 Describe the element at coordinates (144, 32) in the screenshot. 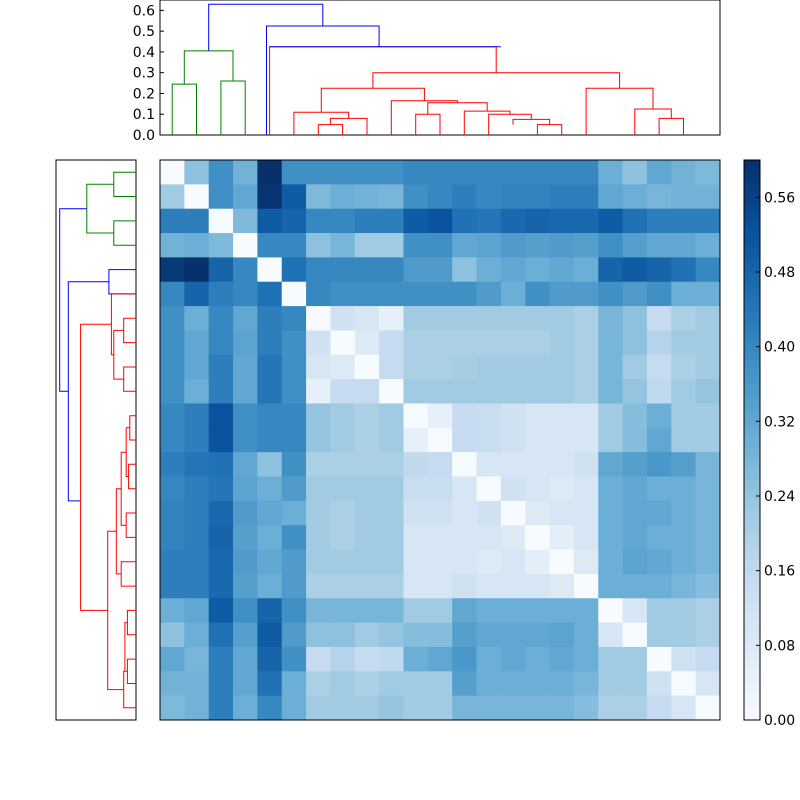

I see `y-tick-label: 0.5` at that location.